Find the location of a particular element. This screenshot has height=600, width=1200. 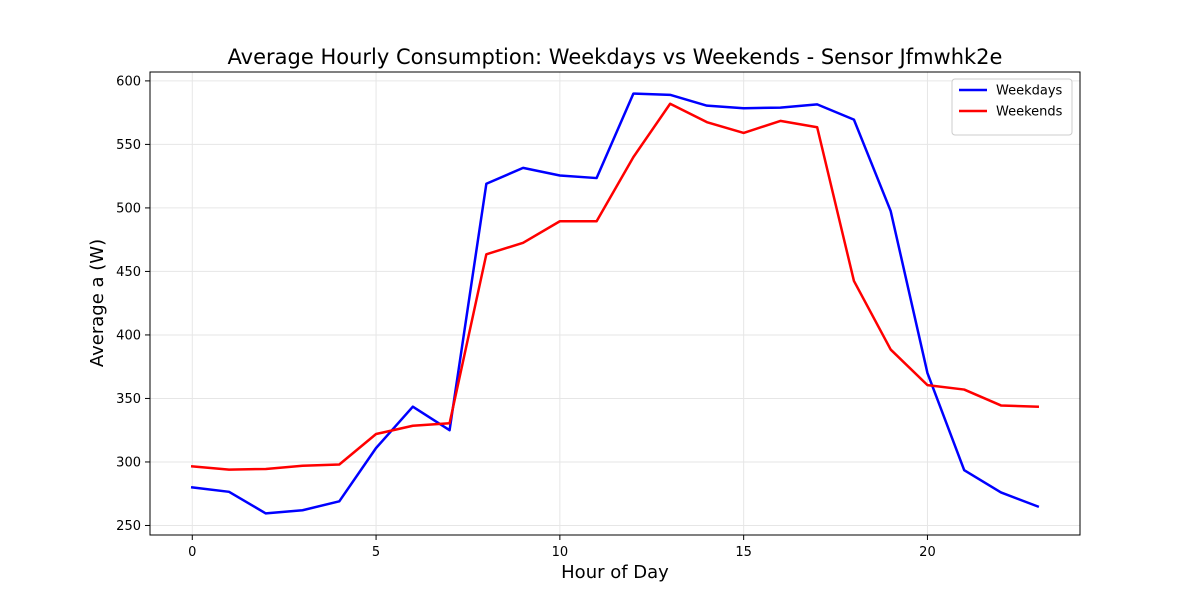

legend: Weekdays Weekends is located at coordinates (1012, 107).